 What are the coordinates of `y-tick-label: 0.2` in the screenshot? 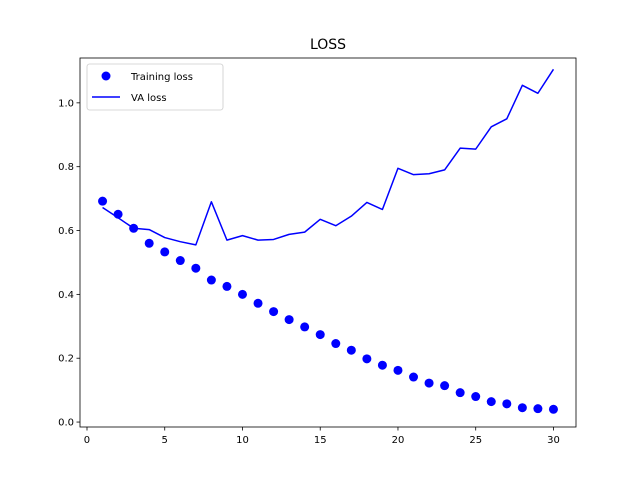 It's located at (66, 359).